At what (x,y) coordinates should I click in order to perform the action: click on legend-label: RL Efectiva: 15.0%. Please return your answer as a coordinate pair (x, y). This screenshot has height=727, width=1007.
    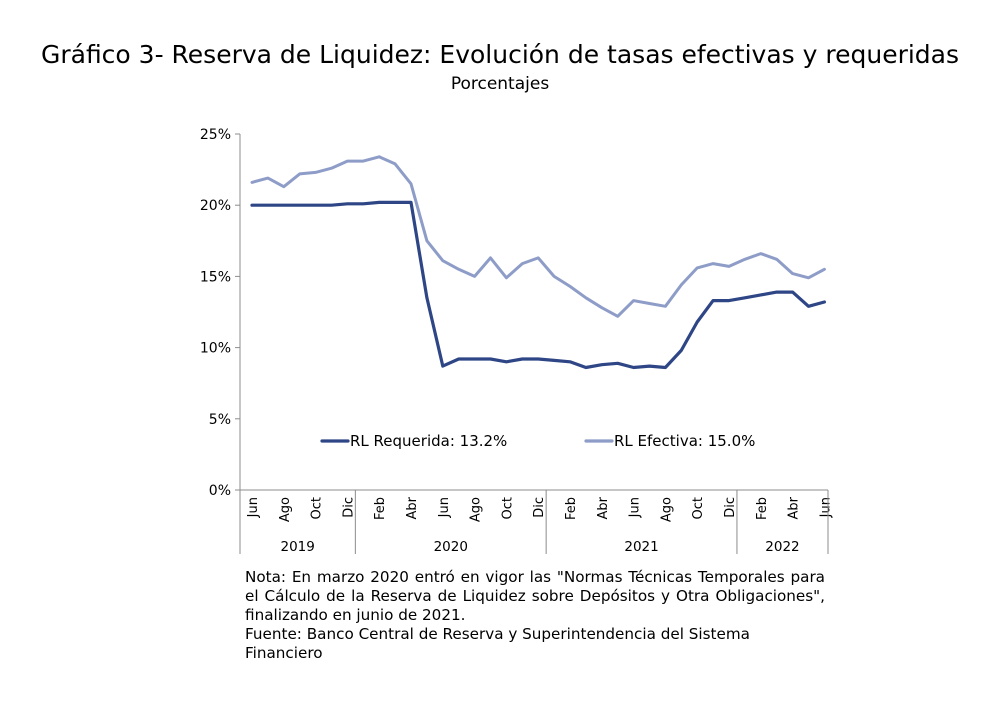
    Looking at the image, I should click on (684, 441).